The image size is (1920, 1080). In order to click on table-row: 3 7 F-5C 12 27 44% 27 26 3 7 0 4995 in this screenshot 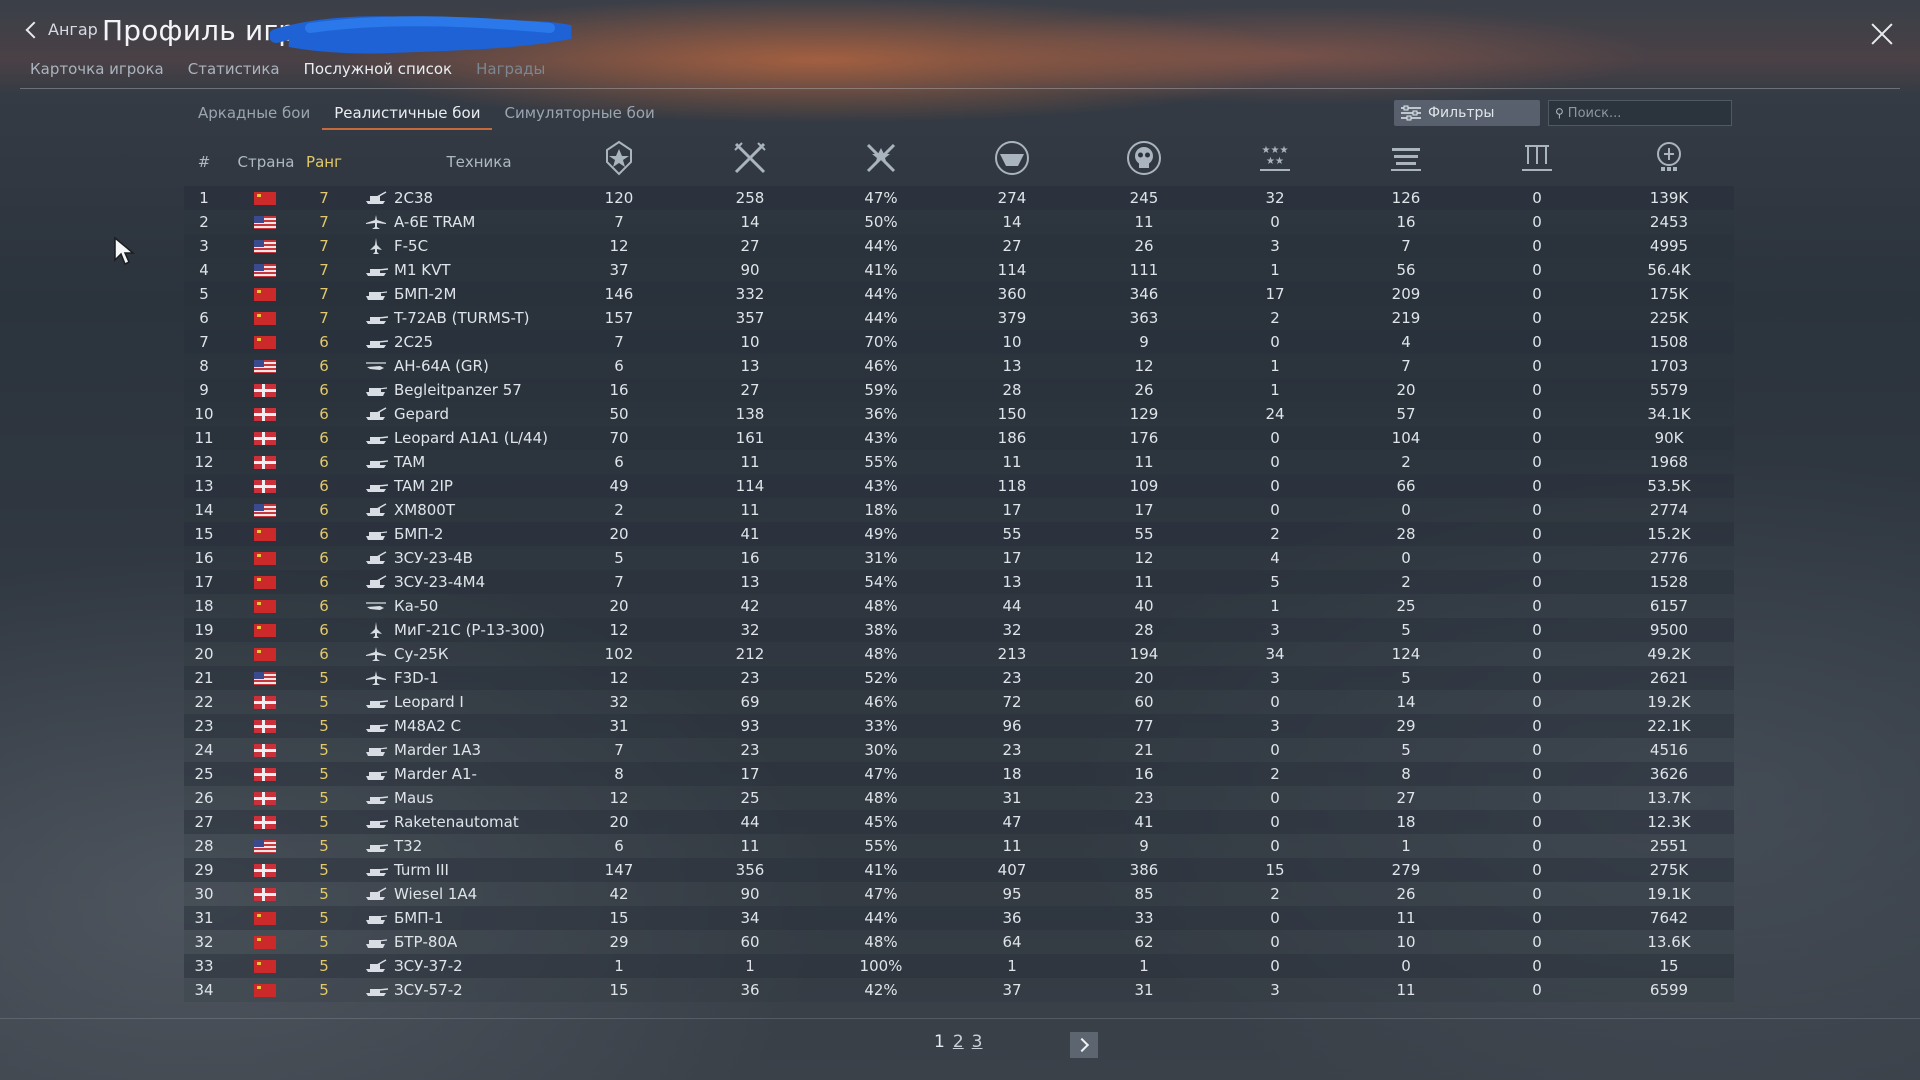, I will do `click(959, 246)`.